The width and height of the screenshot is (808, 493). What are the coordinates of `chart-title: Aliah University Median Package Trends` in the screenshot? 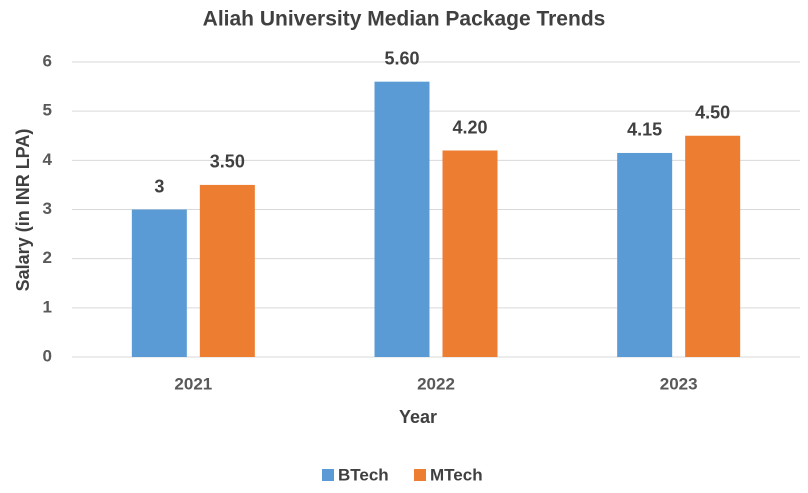 It's located at (404, 19).